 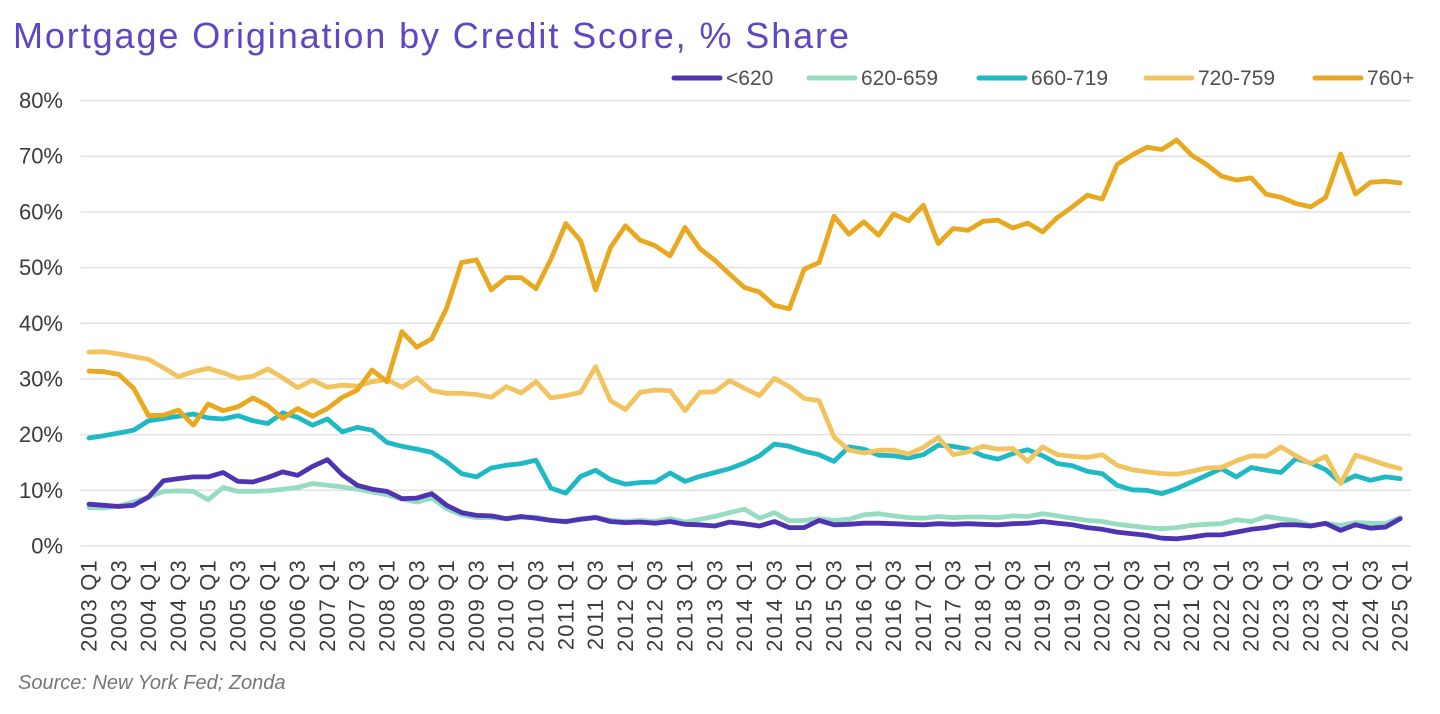 I want to click on svg-text: 2005 Q1, so click(x=208, y=605).